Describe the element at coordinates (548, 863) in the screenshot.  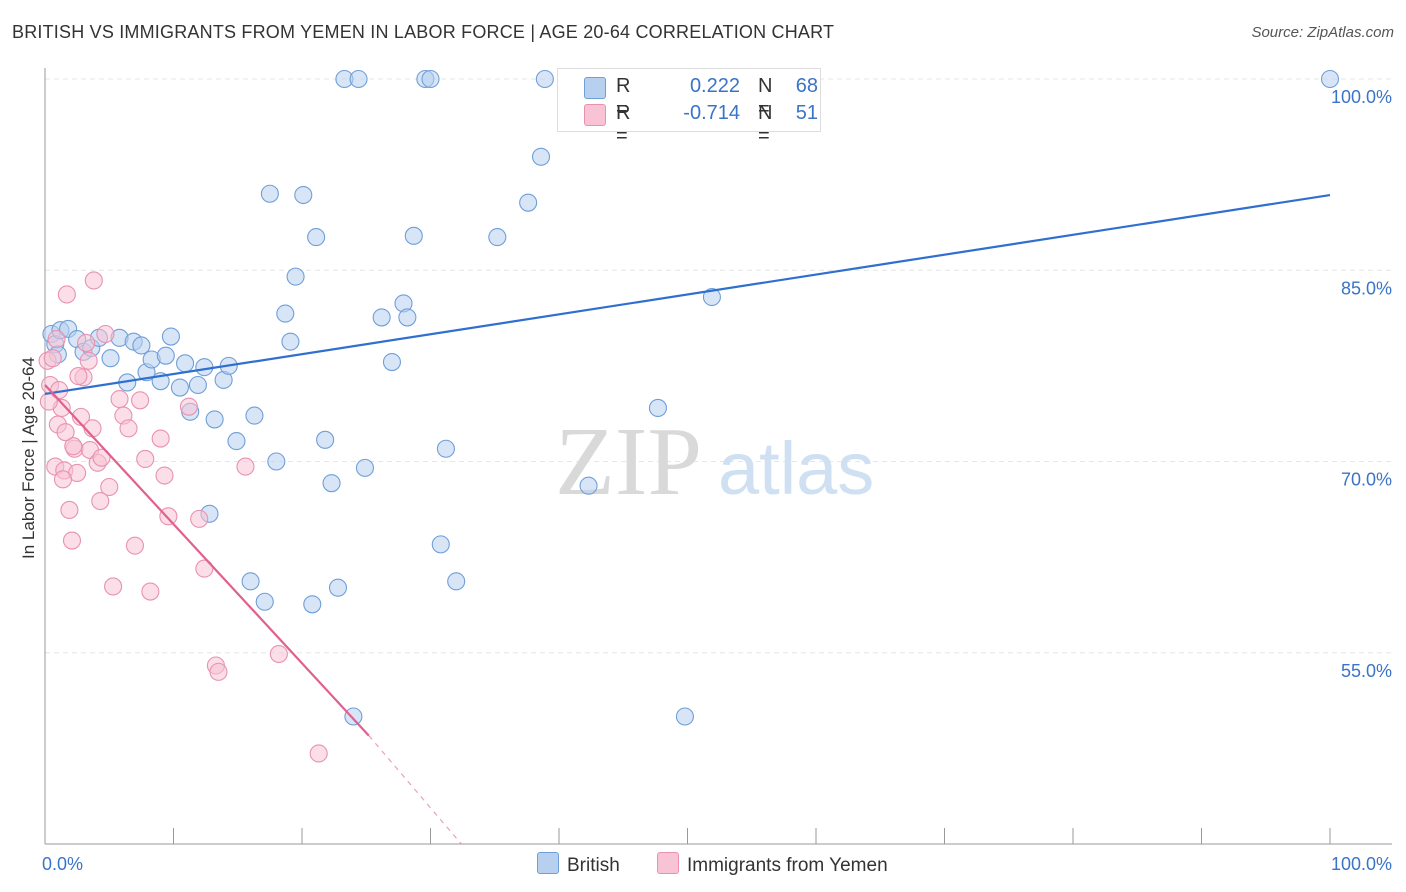
I see `bottom-british-swatch` at that location.